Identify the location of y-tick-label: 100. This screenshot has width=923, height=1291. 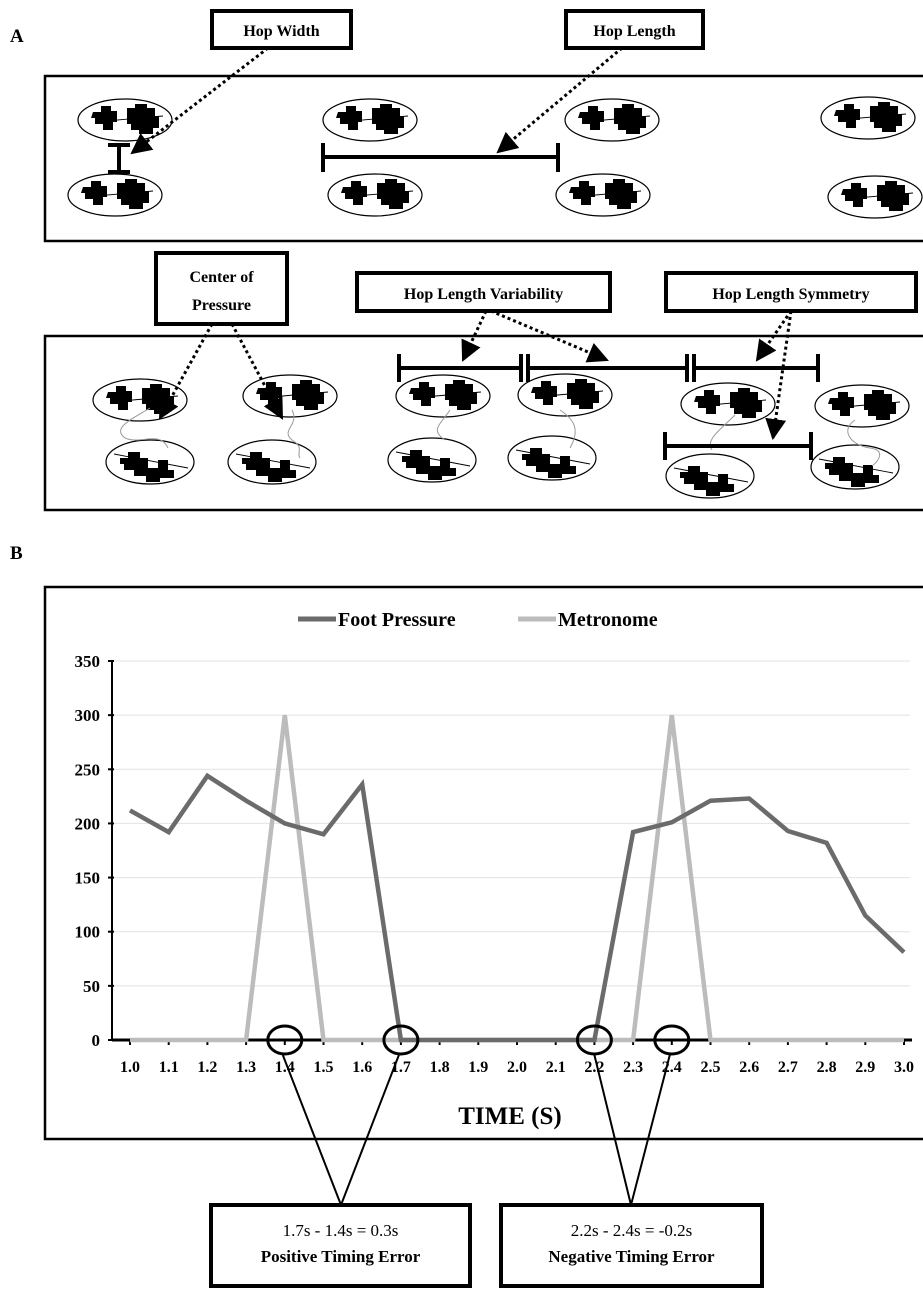
(88, 932).